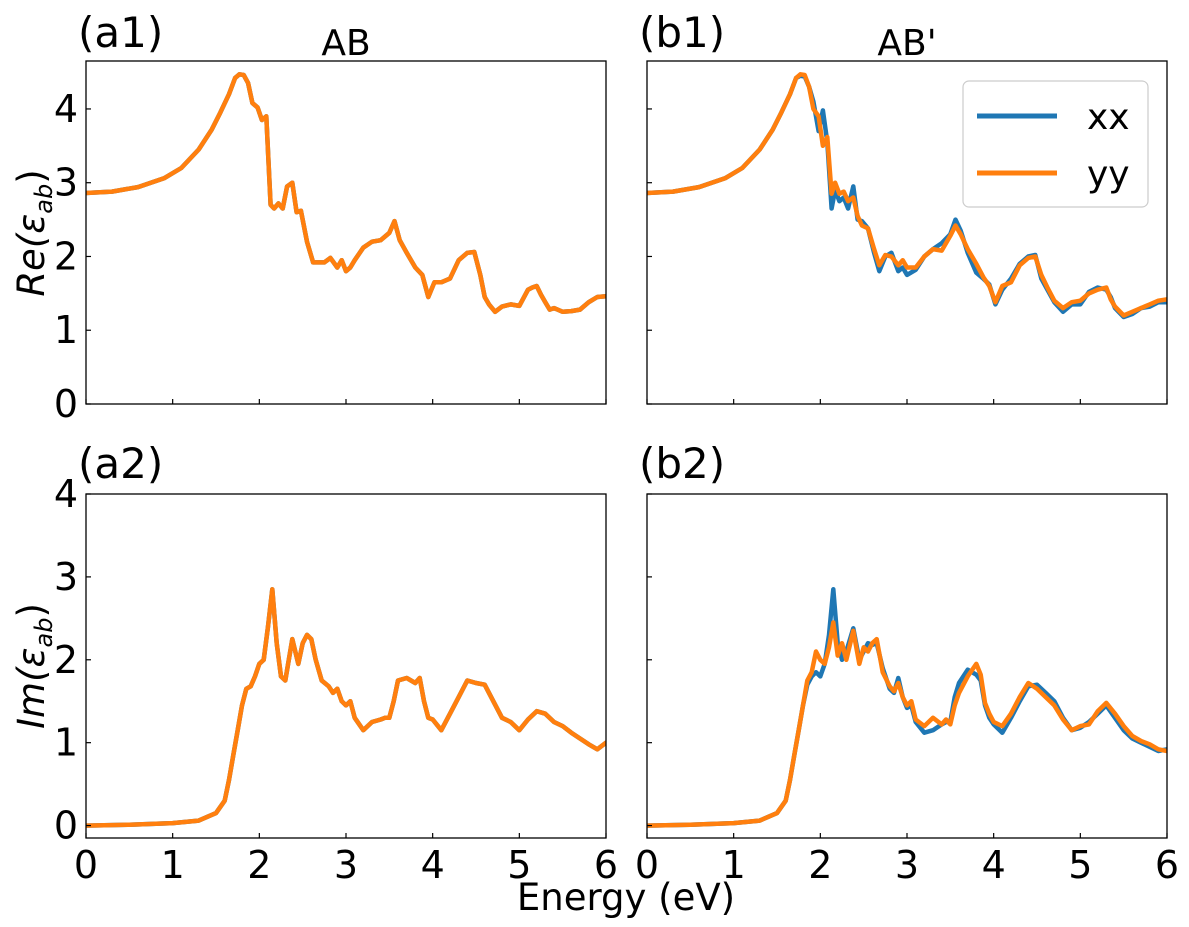  I want to click on y-axis-label-top-close: ), so click(31, 176).